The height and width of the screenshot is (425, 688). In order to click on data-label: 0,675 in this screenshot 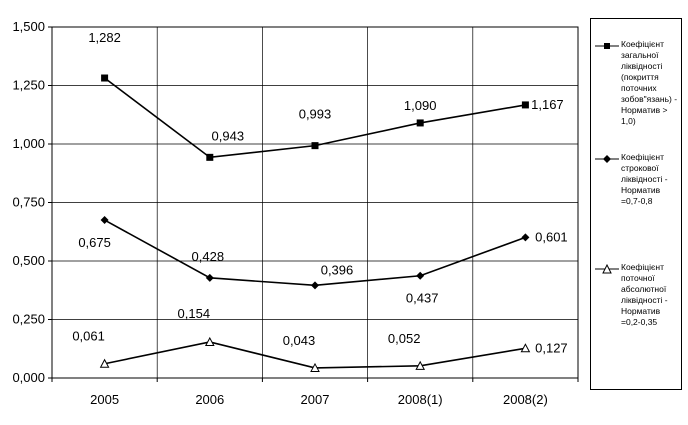, I will do `click(94, 242)`.